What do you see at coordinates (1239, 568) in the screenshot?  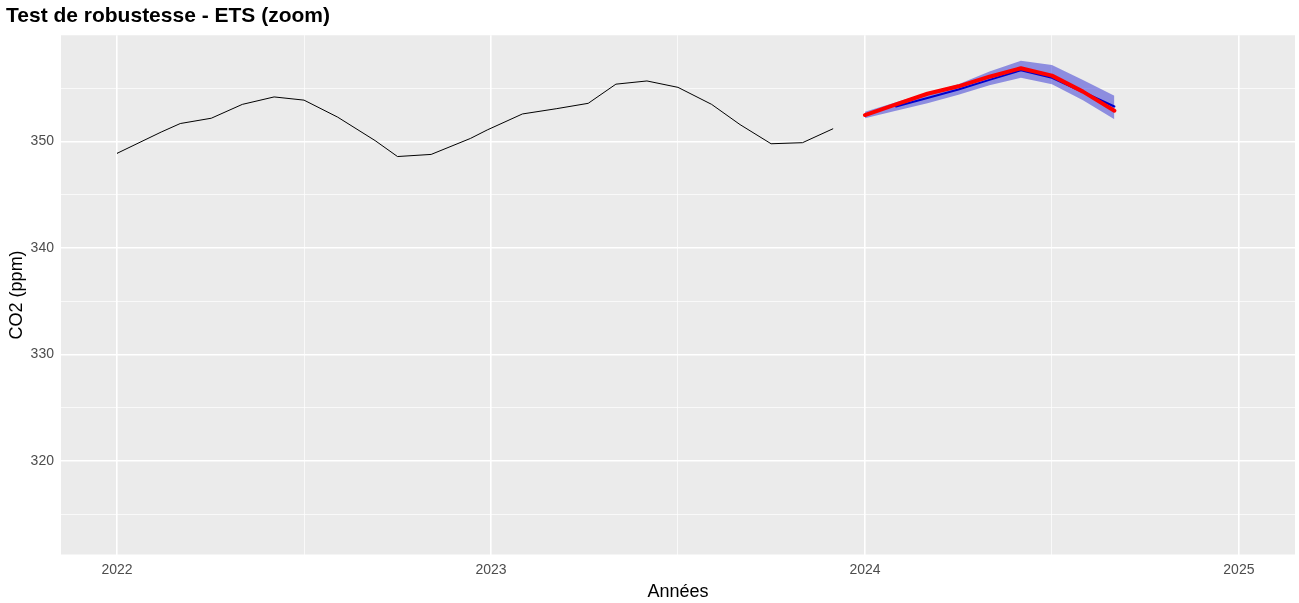 I see `x-tick-label: 2025` at bounding box center [1239, 568].